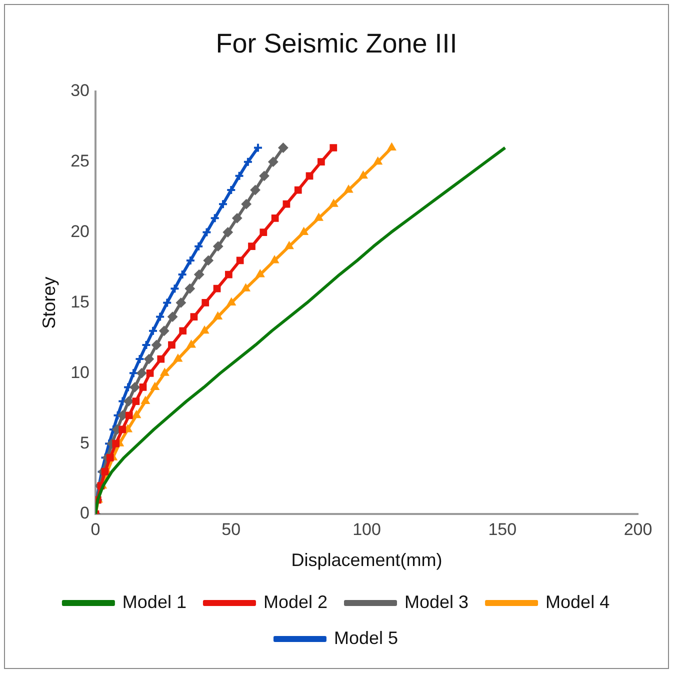  I want to click on legend-label: Model 2, so click(295, 602).